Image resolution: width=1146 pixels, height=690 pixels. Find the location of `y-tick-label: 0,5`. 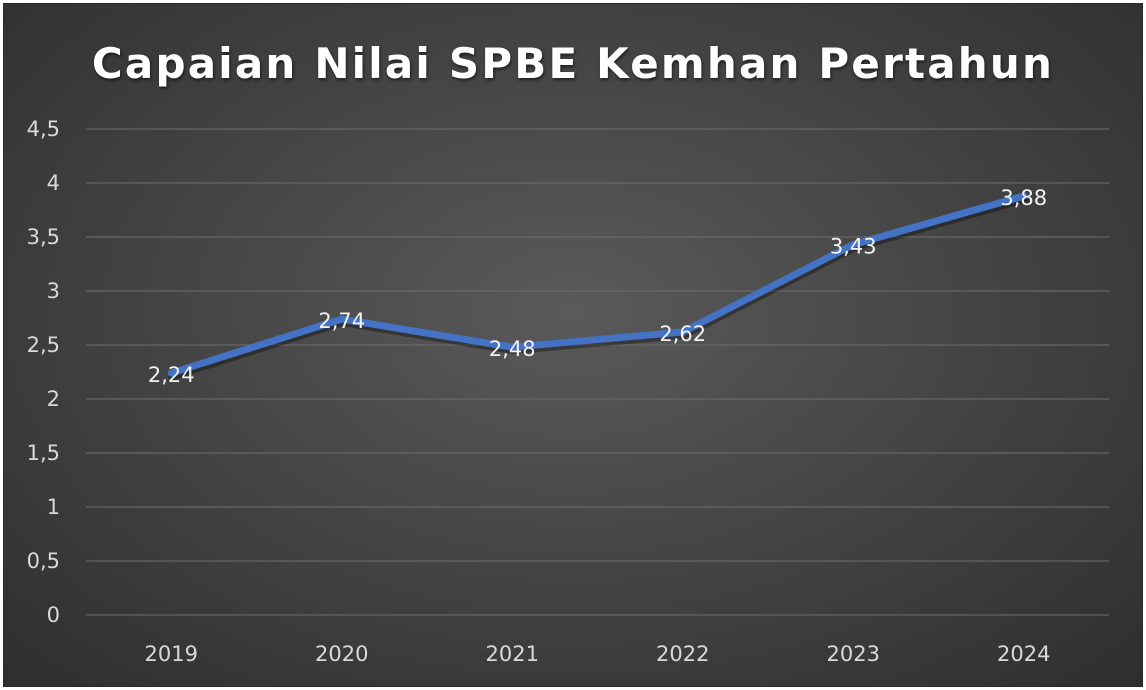

y-tick-label: 0,5 is located at coordinates (43, 561).